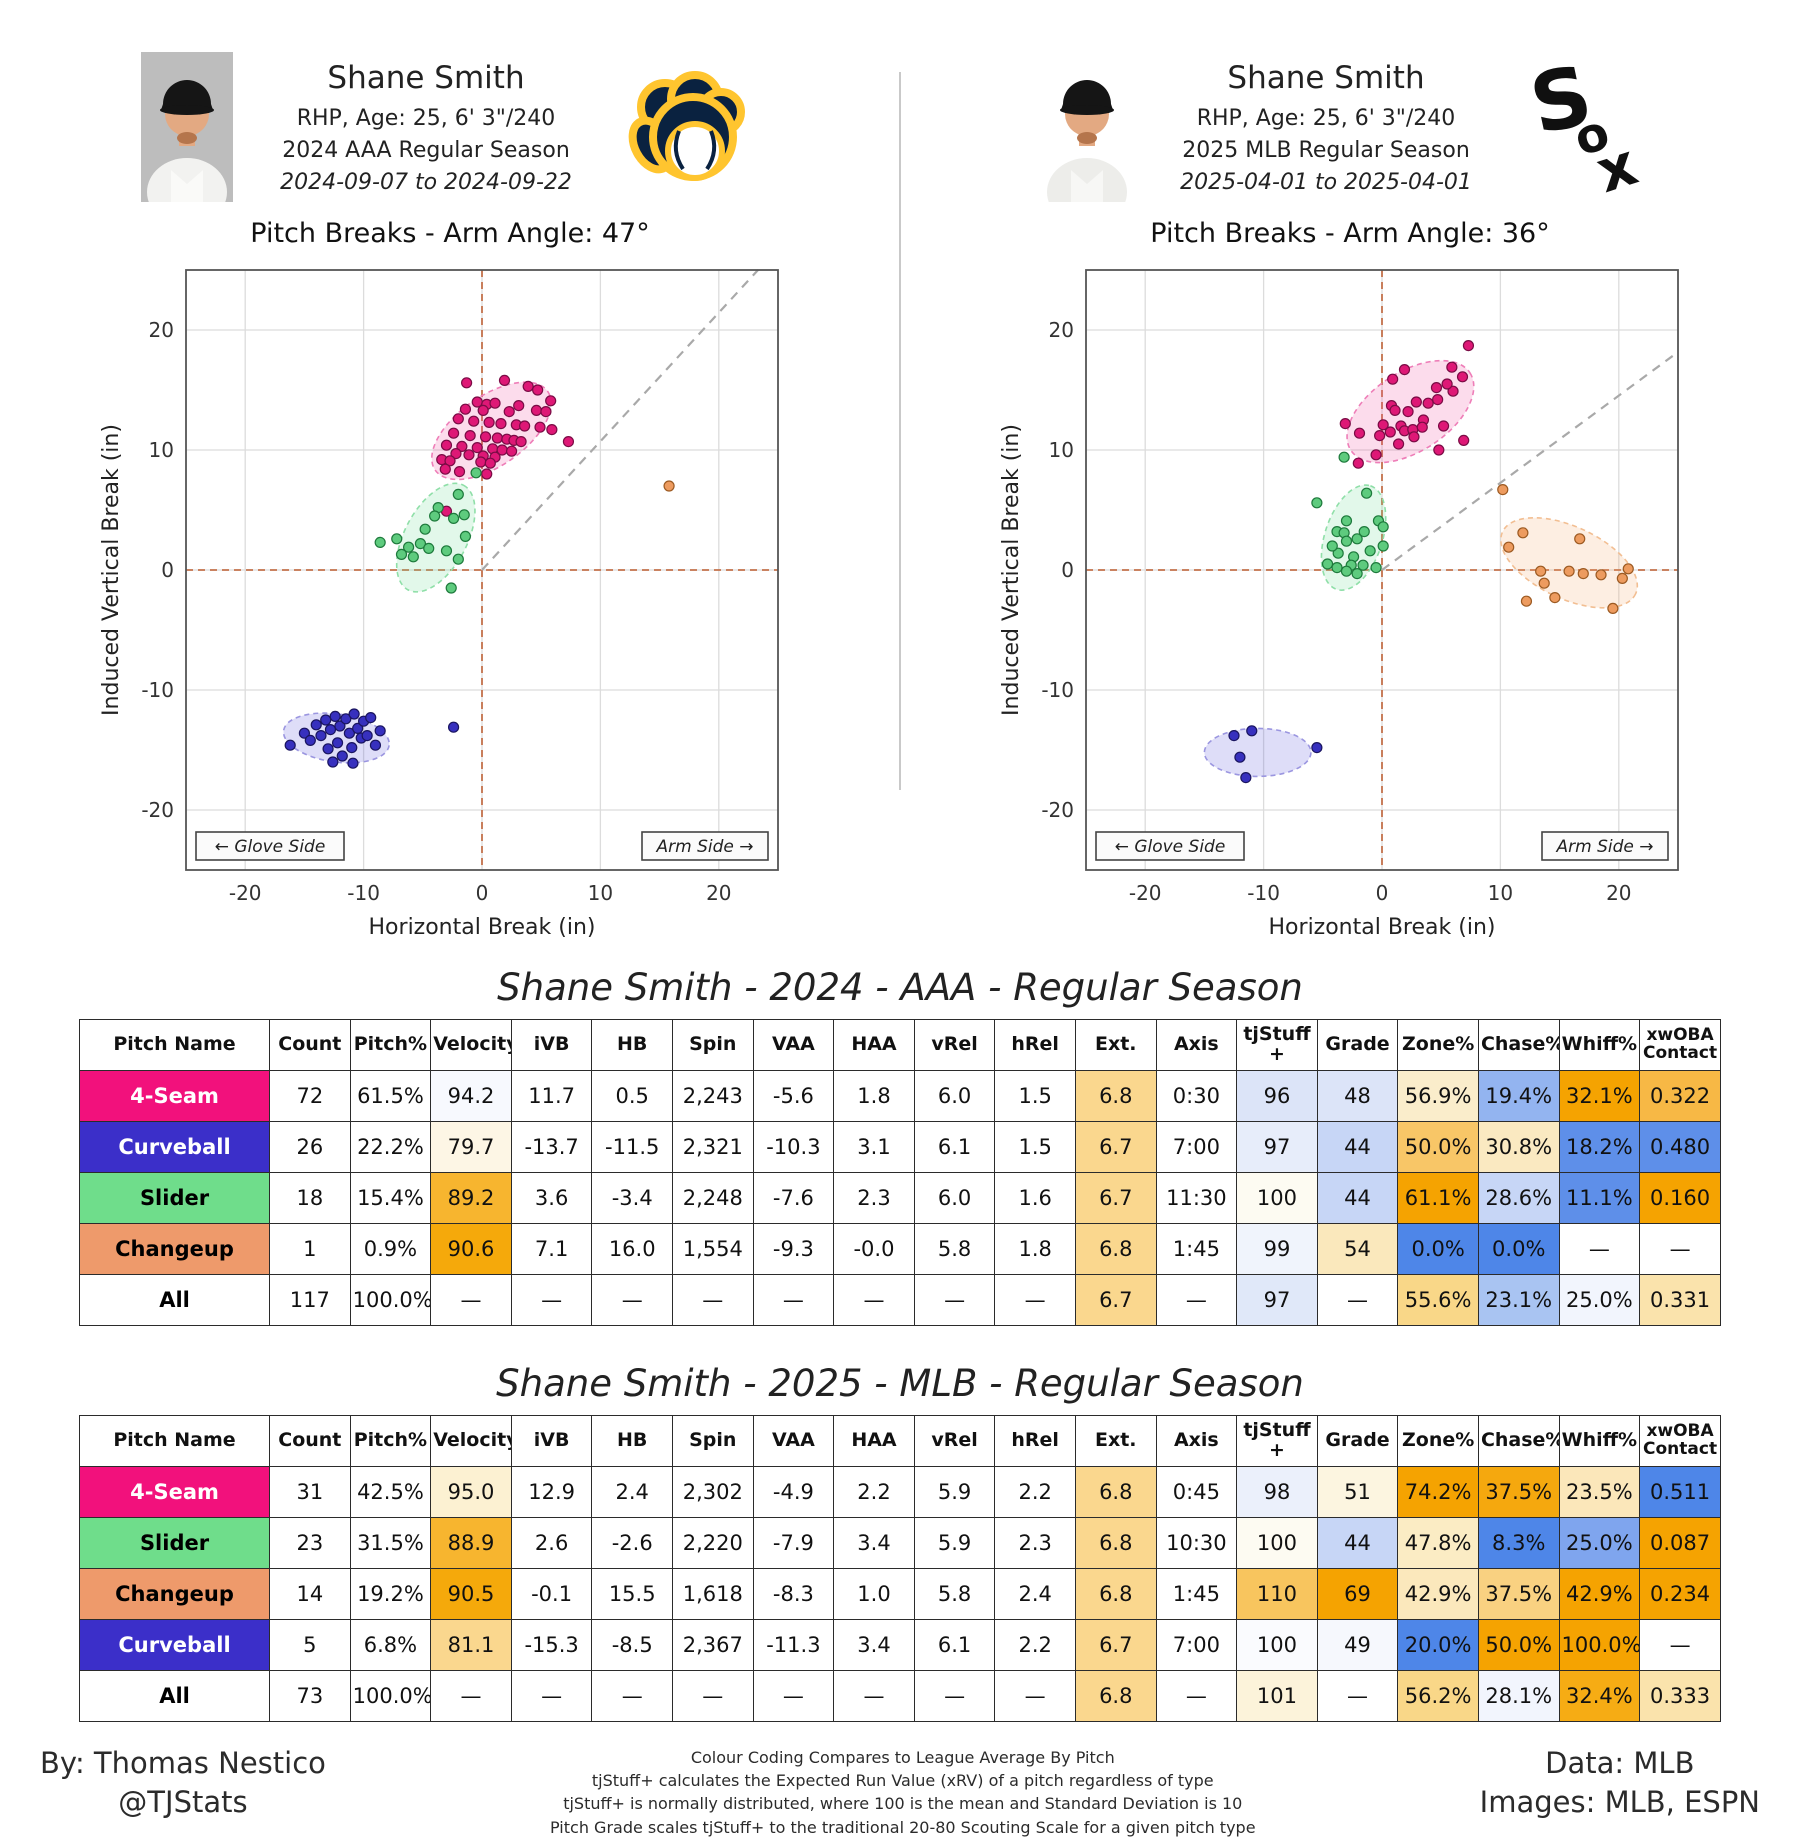 This screenshot has width=1800, height=1839. Describe the element at coordinates (669, 486) in the screenshot. I see `points-Changeup` at that location.